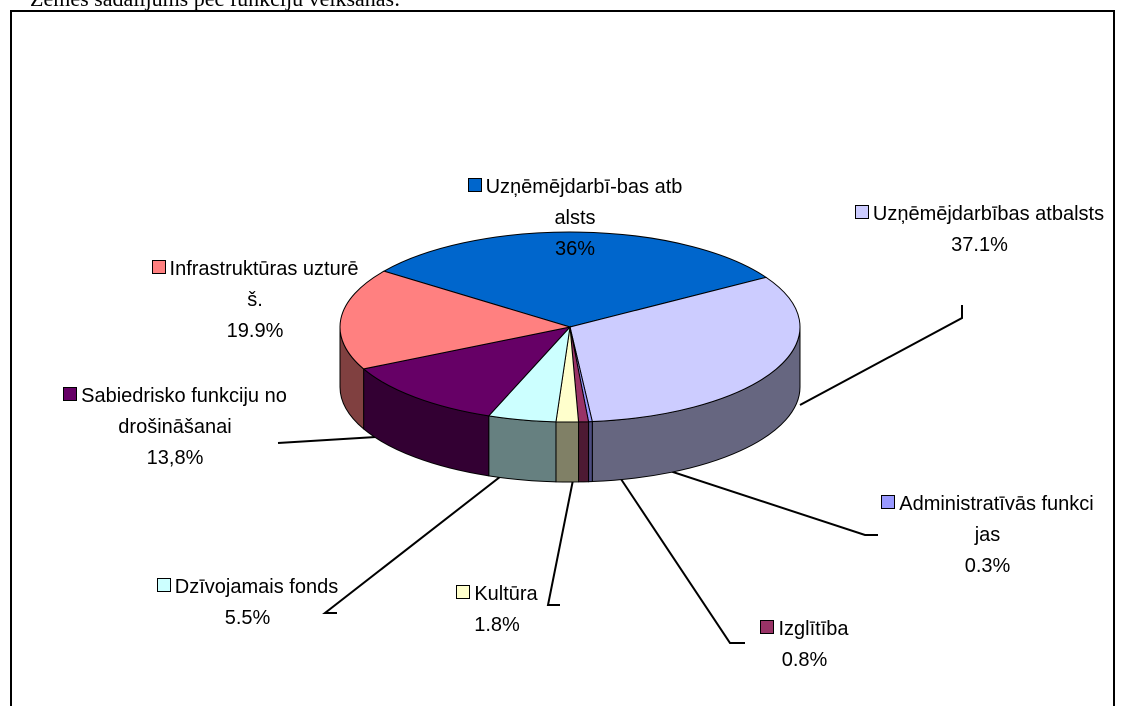 Image resolution: width=1123 pixels, height=706 pixels. I want to click on data-label: Administratīvās funkcijas 0.3%, so click(987, 535).